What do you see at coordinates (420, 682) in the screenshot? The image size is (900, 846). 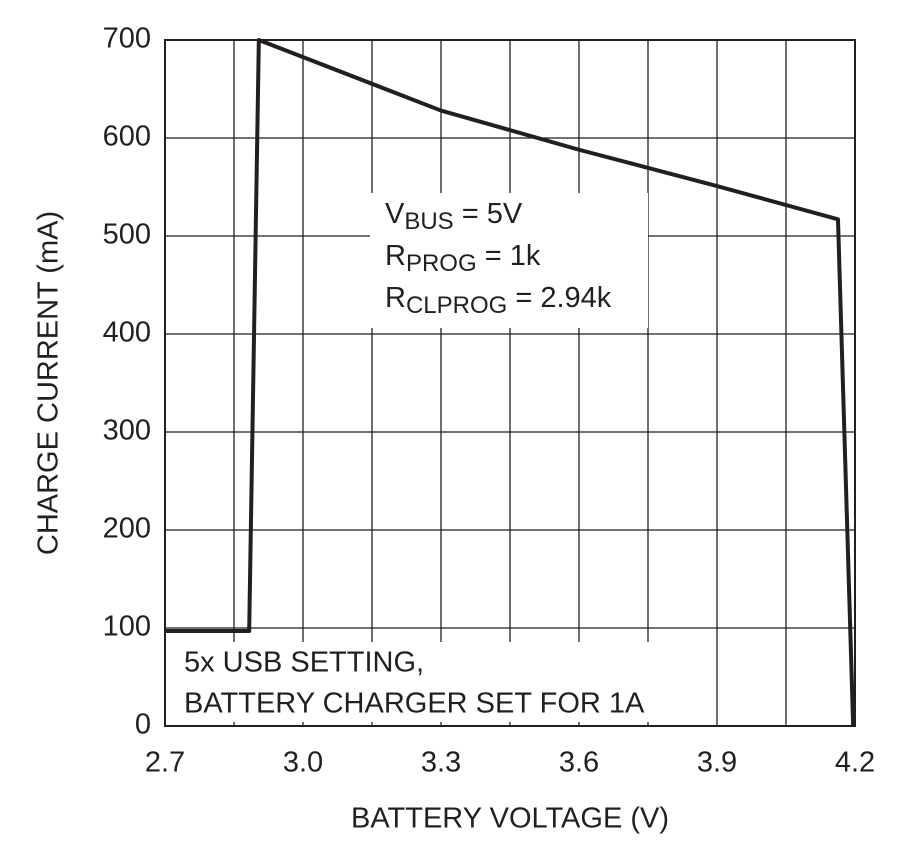 I see `note-background` at bounding box center [420, 682].